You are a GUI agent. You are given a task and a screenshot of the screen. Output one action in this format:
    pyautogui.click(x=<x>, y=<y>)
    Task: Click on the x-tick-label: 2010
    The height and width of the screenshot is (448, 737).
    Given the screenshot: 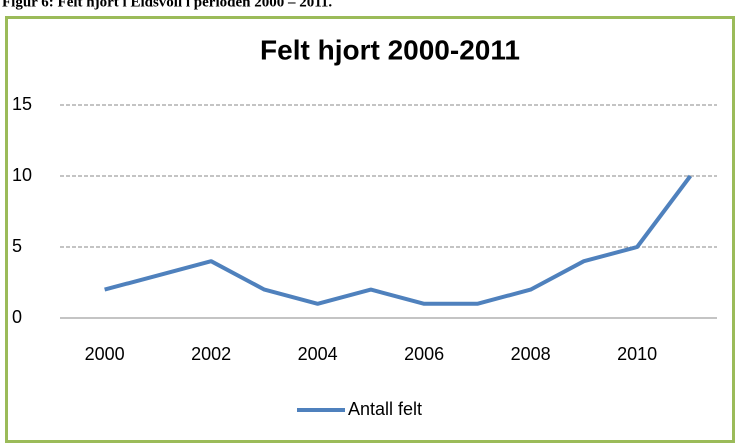 What is the action you would take?
    pyautogui.click(x=637, y=354)
    